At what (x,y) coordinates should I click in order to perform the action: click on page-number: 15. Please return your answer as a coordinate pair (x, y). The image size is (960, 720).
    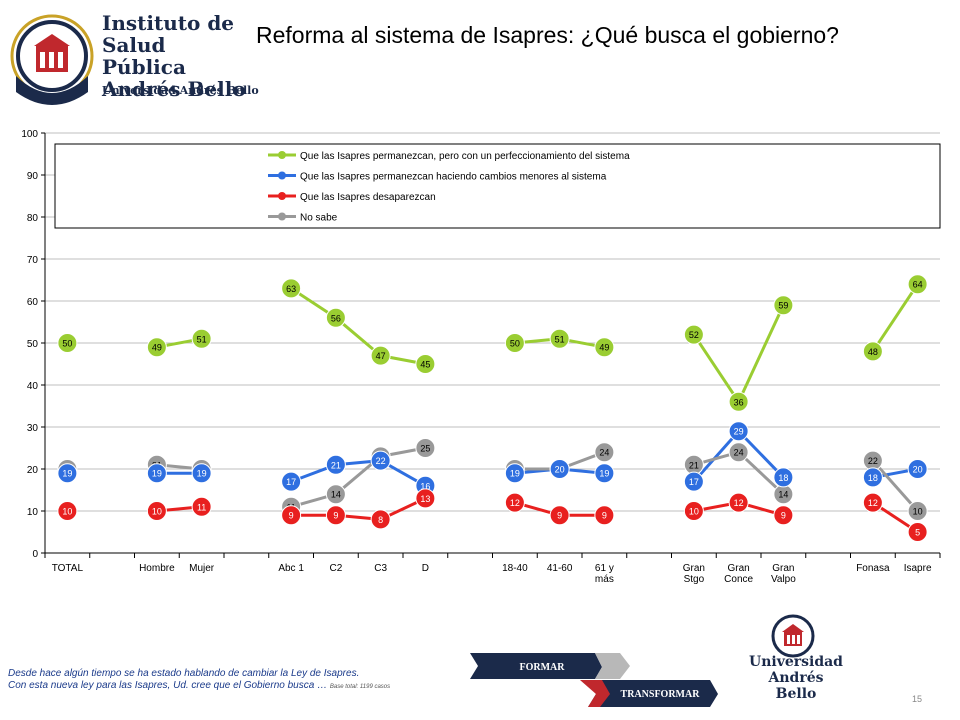
    Looking at the image, I should click on (917, 699).